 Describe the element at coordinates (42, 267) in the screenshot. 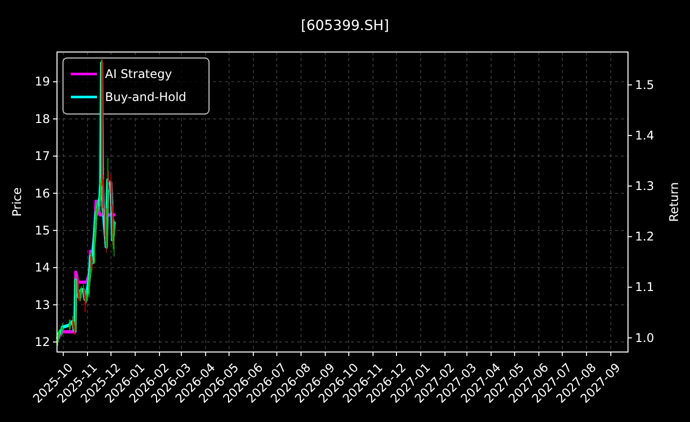

I see `y-tick-label: 14` at that location.